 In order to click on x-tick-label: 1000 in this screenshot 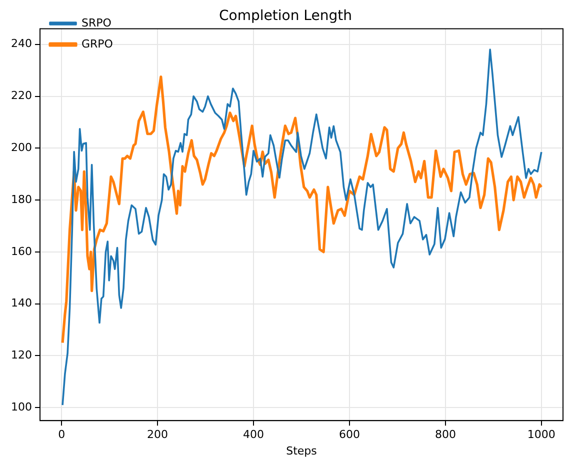, I will do `click(541, 435)`.